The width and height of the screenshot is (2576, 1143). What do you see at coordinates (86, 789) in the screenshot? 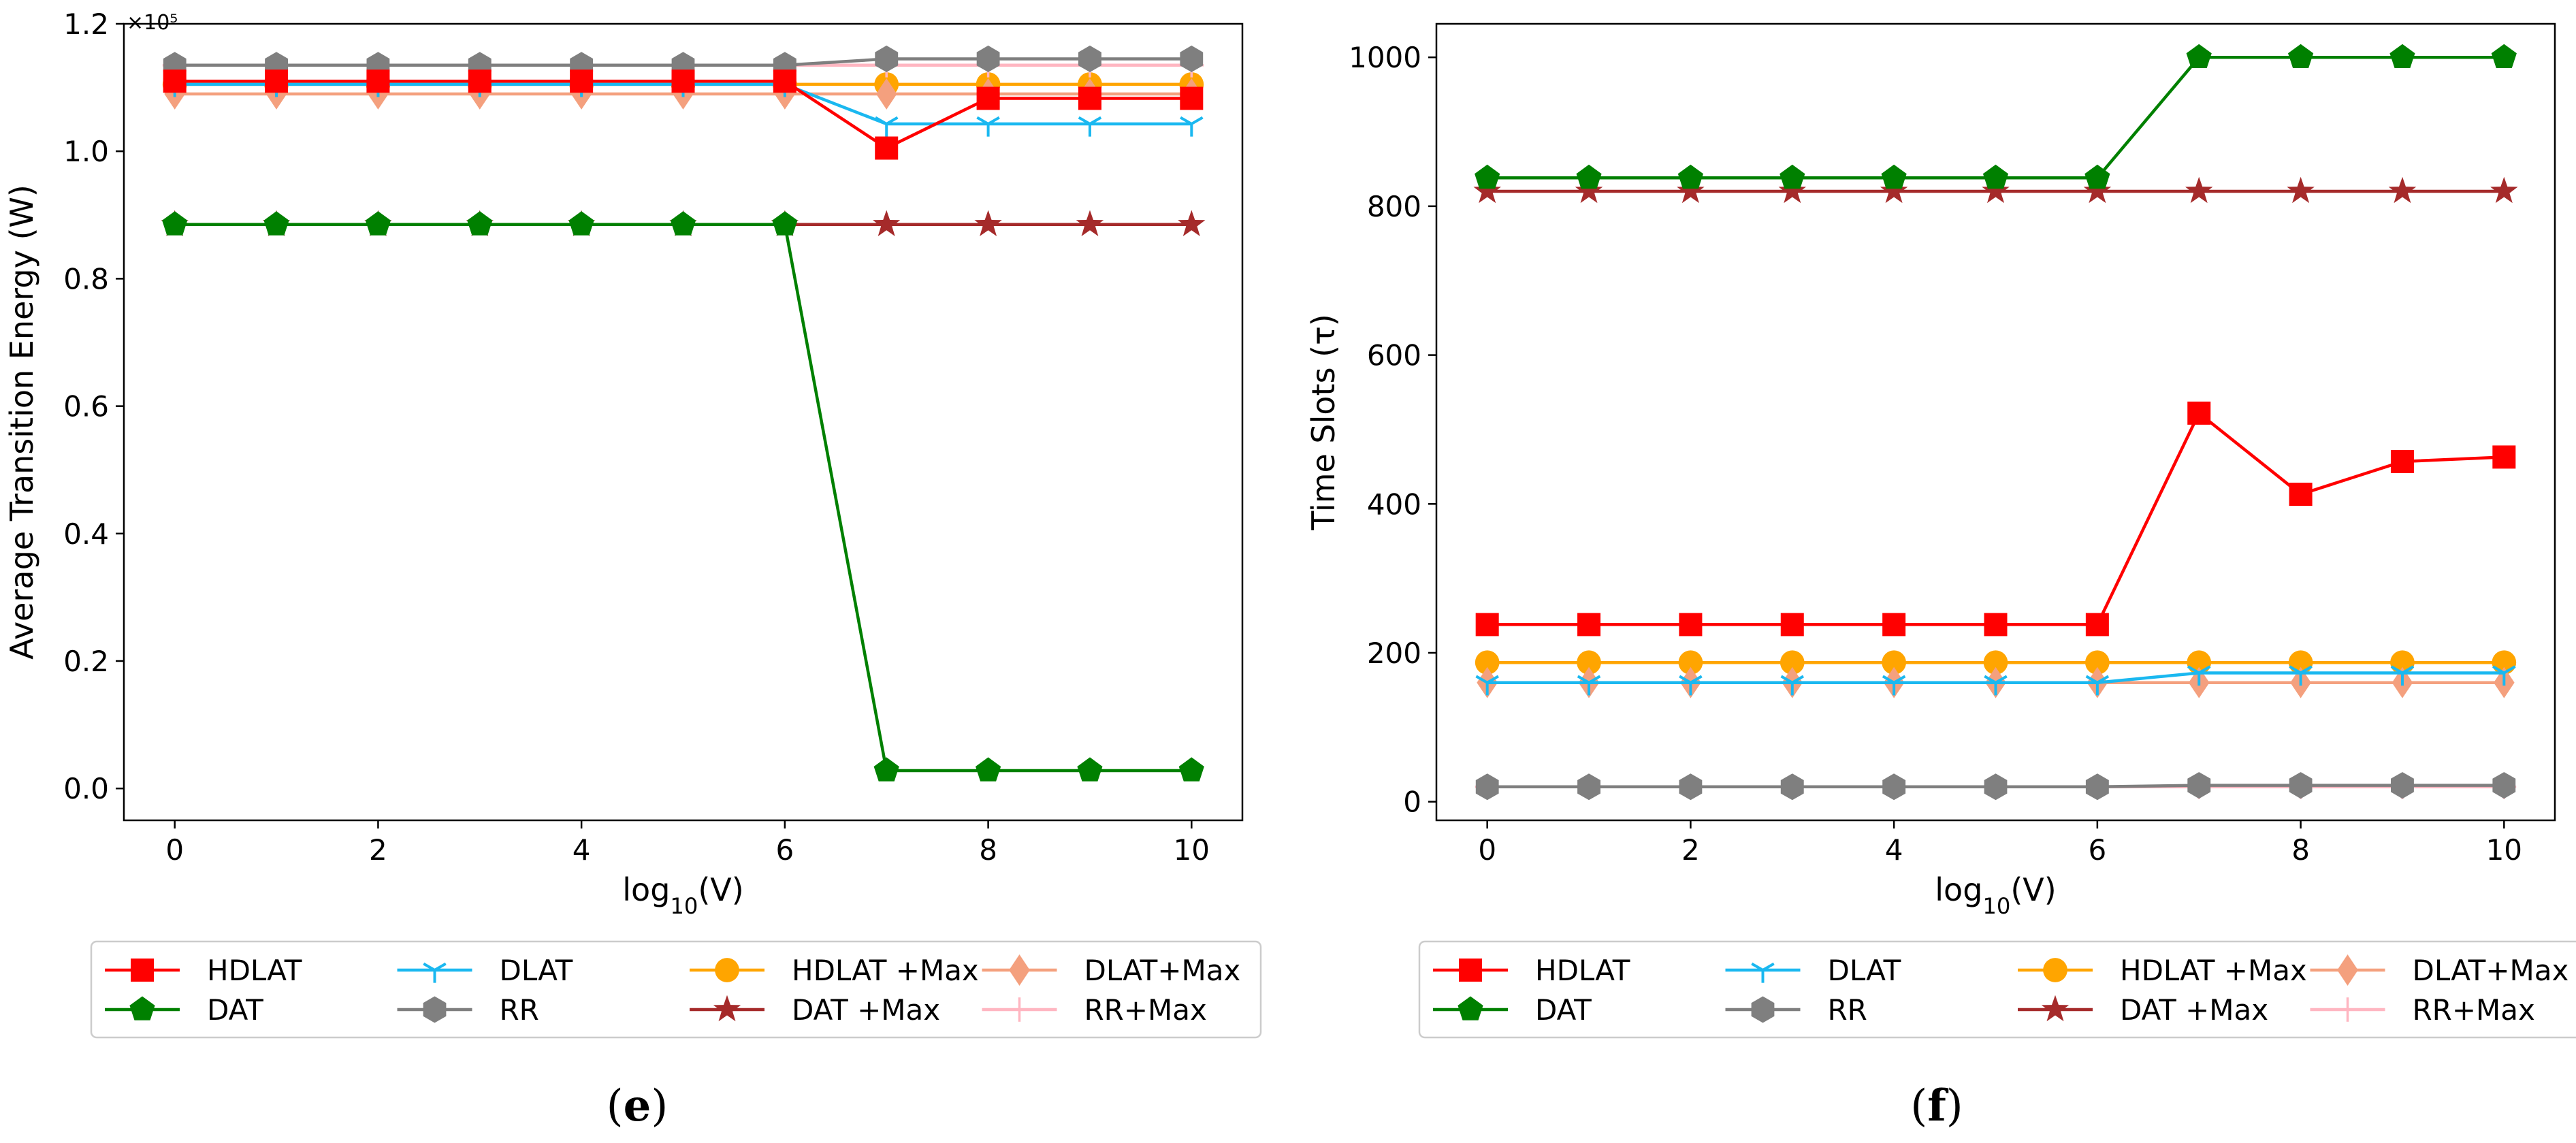
I see `y-tick-label: 0.0` at bounding box center [86, 789].